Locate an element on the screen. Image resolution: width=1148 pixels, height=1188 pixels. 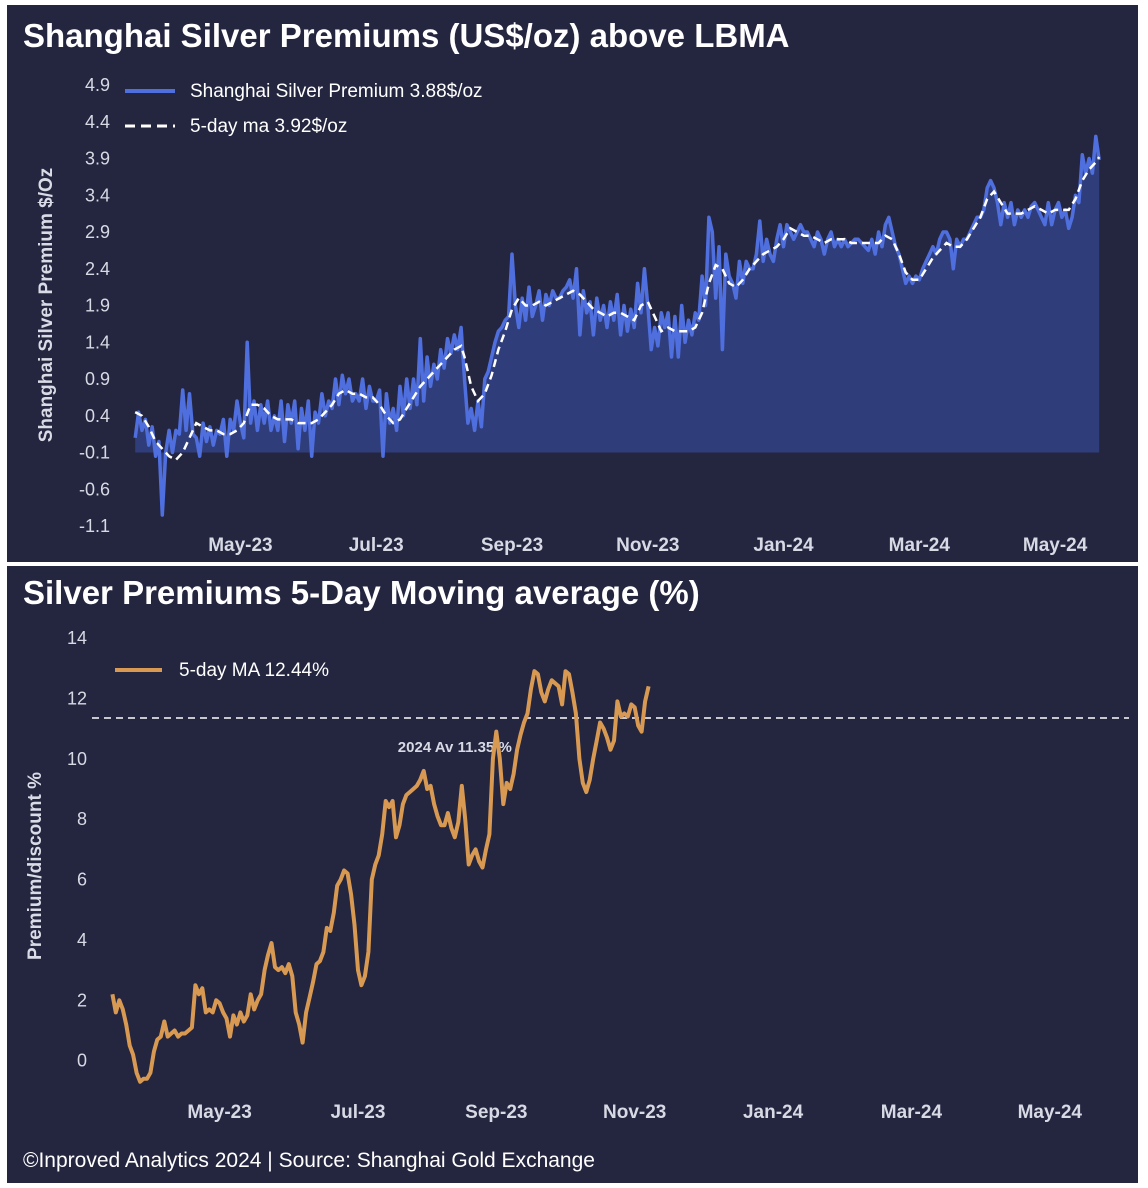
ma-y-axis-title: Premium/discount % is located at coordinates (35, 866).